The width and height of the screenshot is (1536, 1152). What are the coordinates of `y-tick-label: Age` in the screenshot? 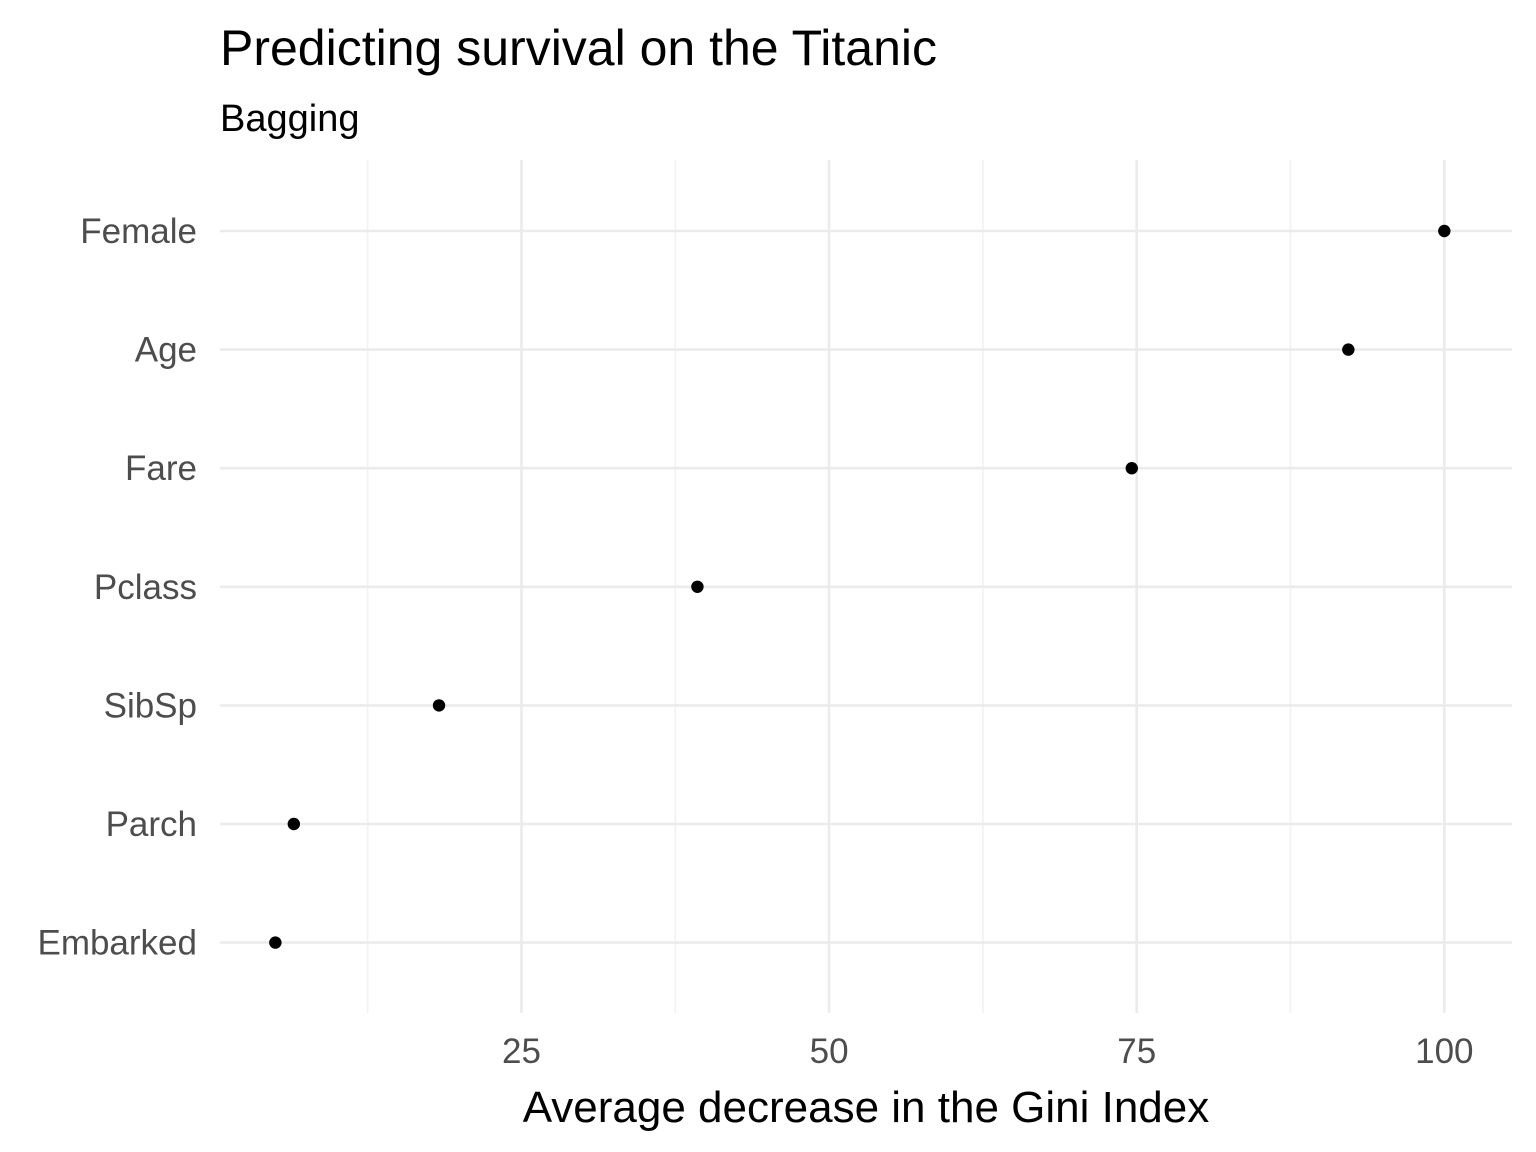 It's located at (166, 350).